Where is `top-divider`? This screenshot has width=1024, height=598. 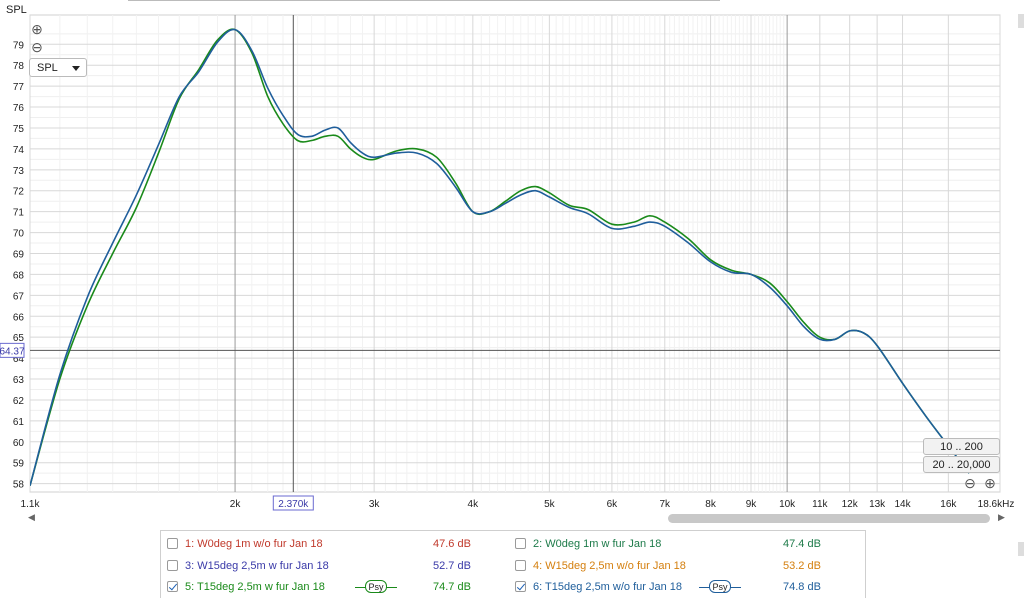 top-divider is located at coordinates (424, 0).